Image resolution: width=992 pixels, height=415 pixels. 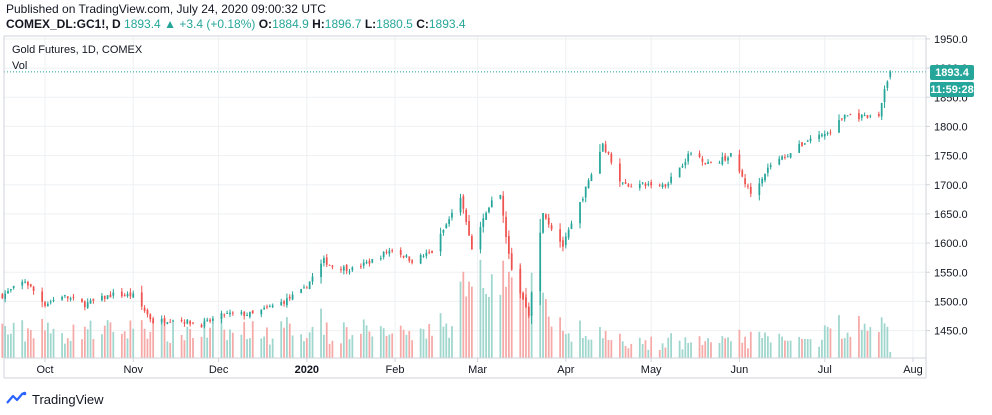 I want to click on brand-footer: TradingView, so click(x=55, y=399).